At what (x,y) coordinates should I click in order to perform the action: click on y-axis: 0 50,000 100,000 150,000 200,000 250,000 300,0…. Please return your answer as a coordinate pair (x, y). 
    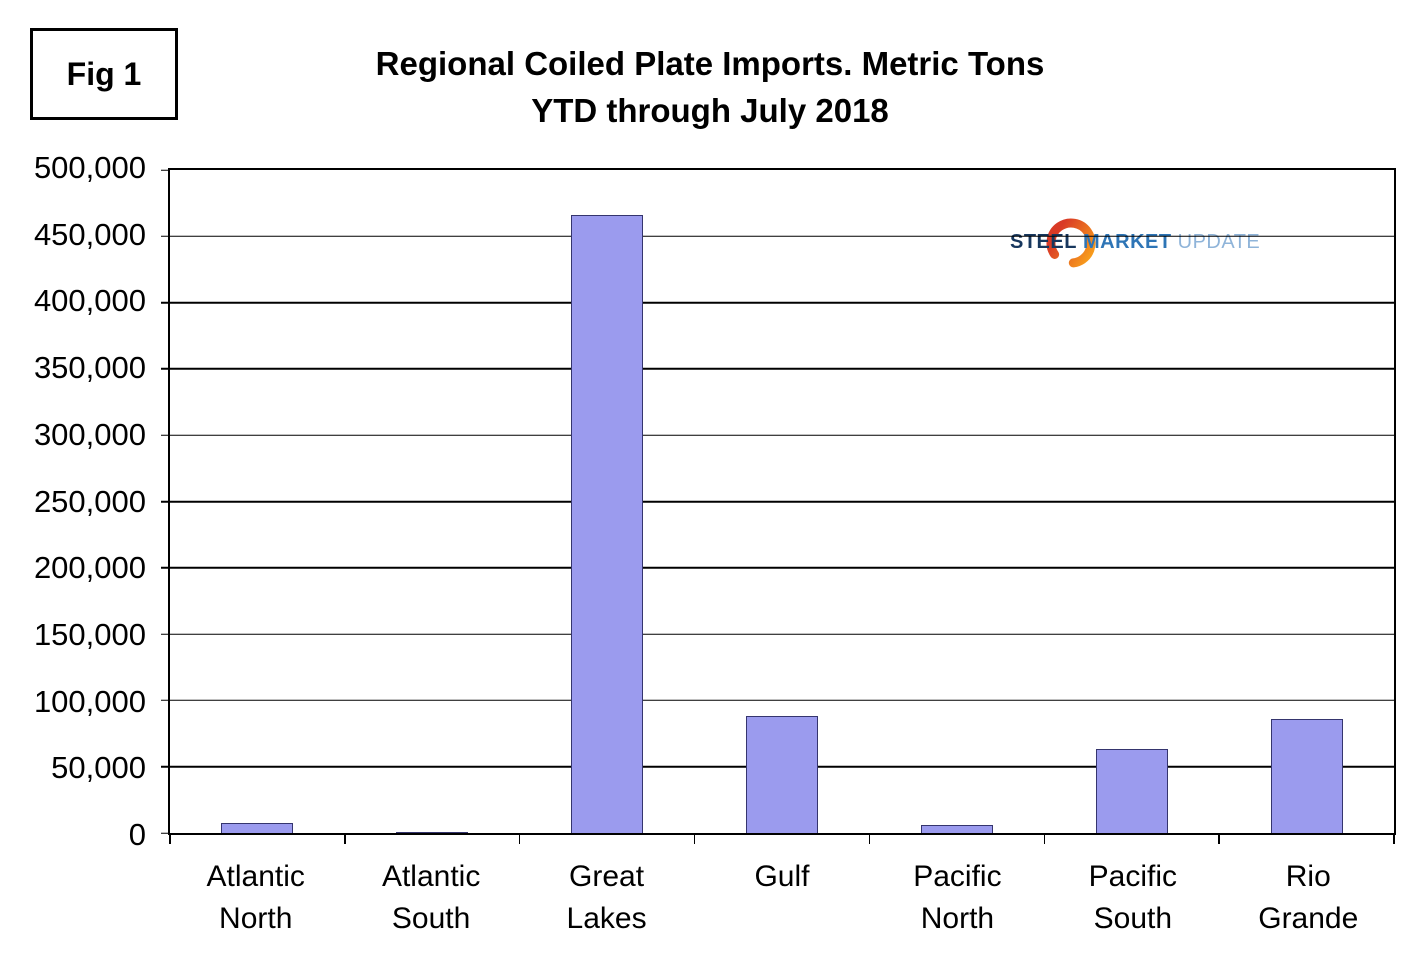
    Looking at the image, I should click on (80, 501).